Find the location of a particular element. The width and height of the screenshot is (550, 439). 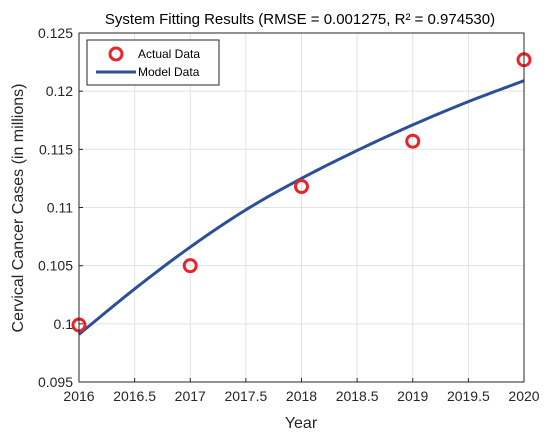

y-tick-labels: 0.095 0.1 0.105 0.11 0.115 0.12 0.125 is located at coordinates (55, 207).